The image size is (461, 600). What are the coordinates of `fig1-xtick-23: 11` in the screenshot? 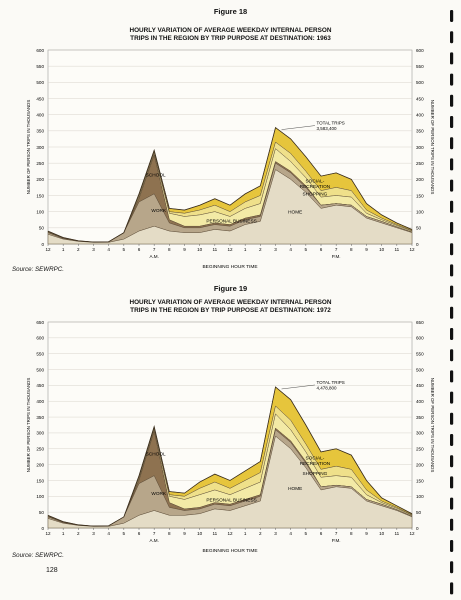 It's located at (396, 533).